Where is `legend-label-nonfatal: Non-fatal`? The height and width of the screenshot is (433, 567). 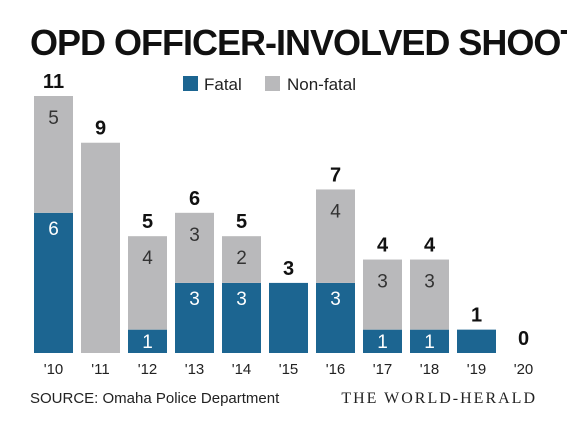
legend-label-nonfatal: Non-fatal is located at coordinates (321, 84).